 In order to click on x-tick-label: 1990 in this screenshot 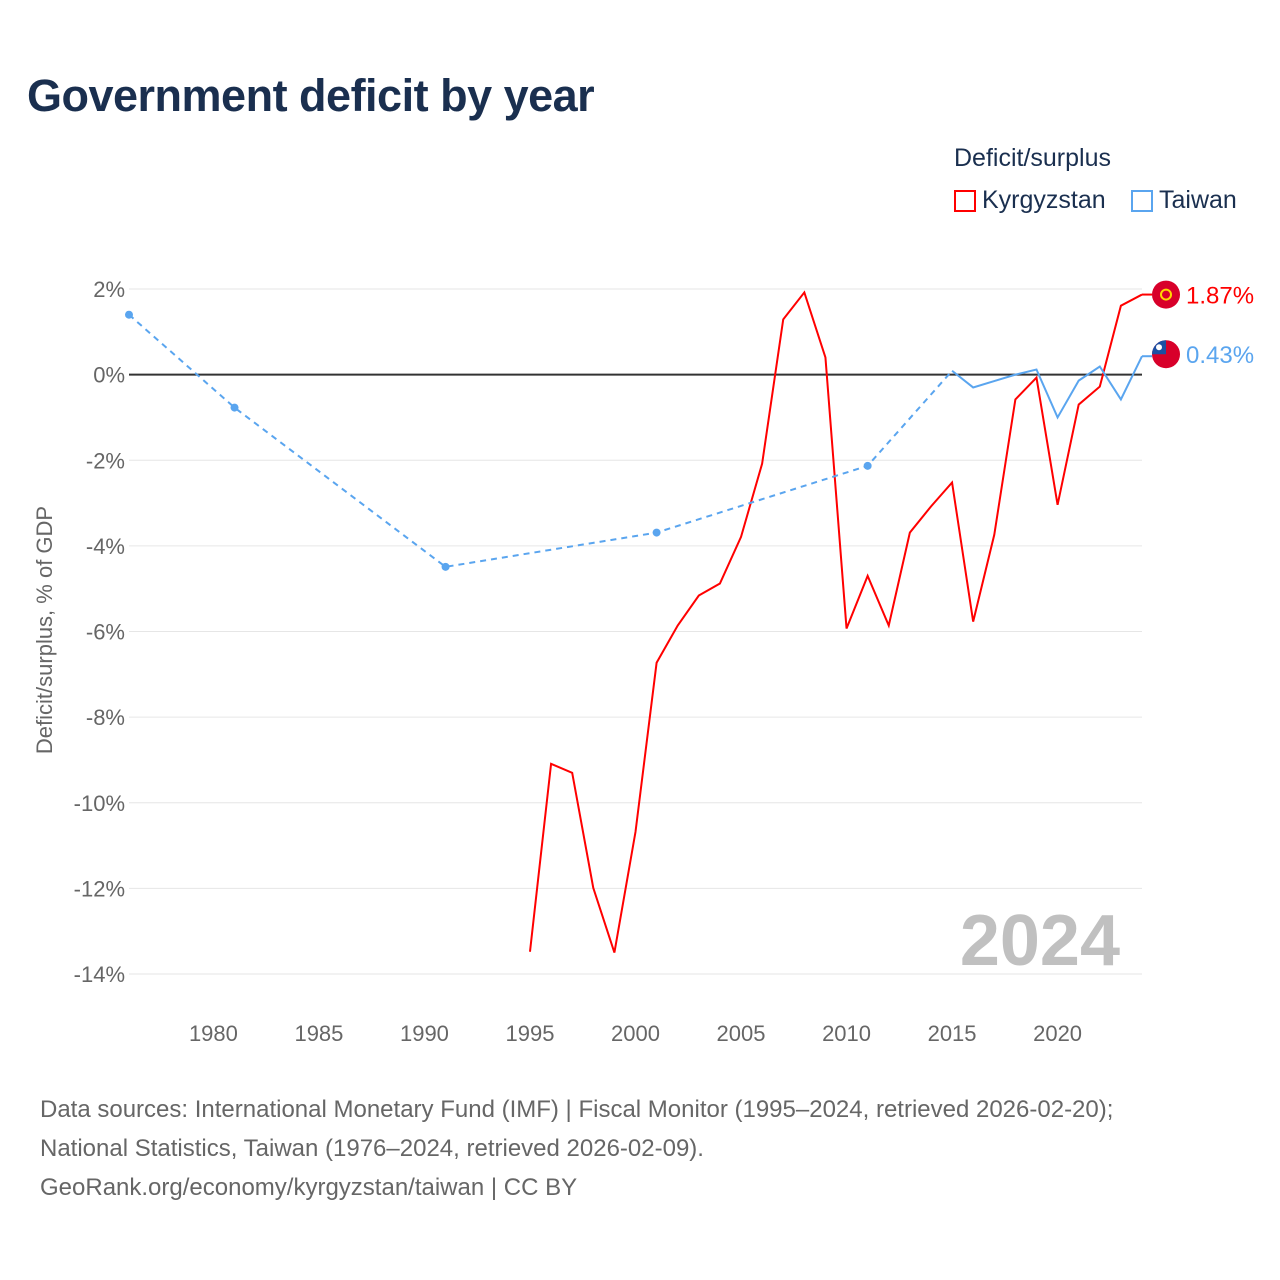, I will do `click(424, 1033)`.